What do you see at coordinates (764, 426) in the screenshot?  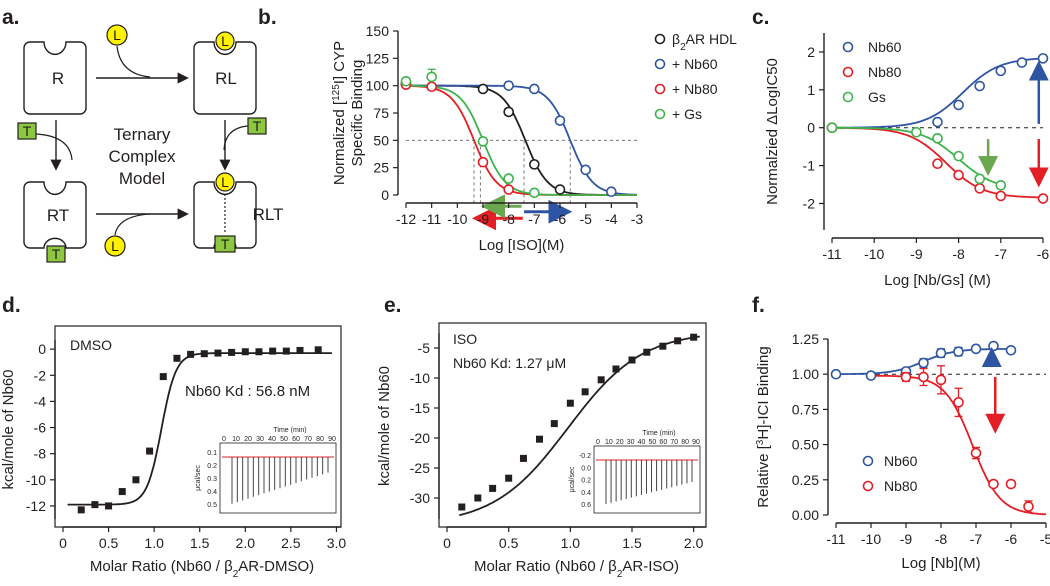 I see `f-y-axis-label: Relative [3H]-ICI Binding` at bounding box center [764, 426].